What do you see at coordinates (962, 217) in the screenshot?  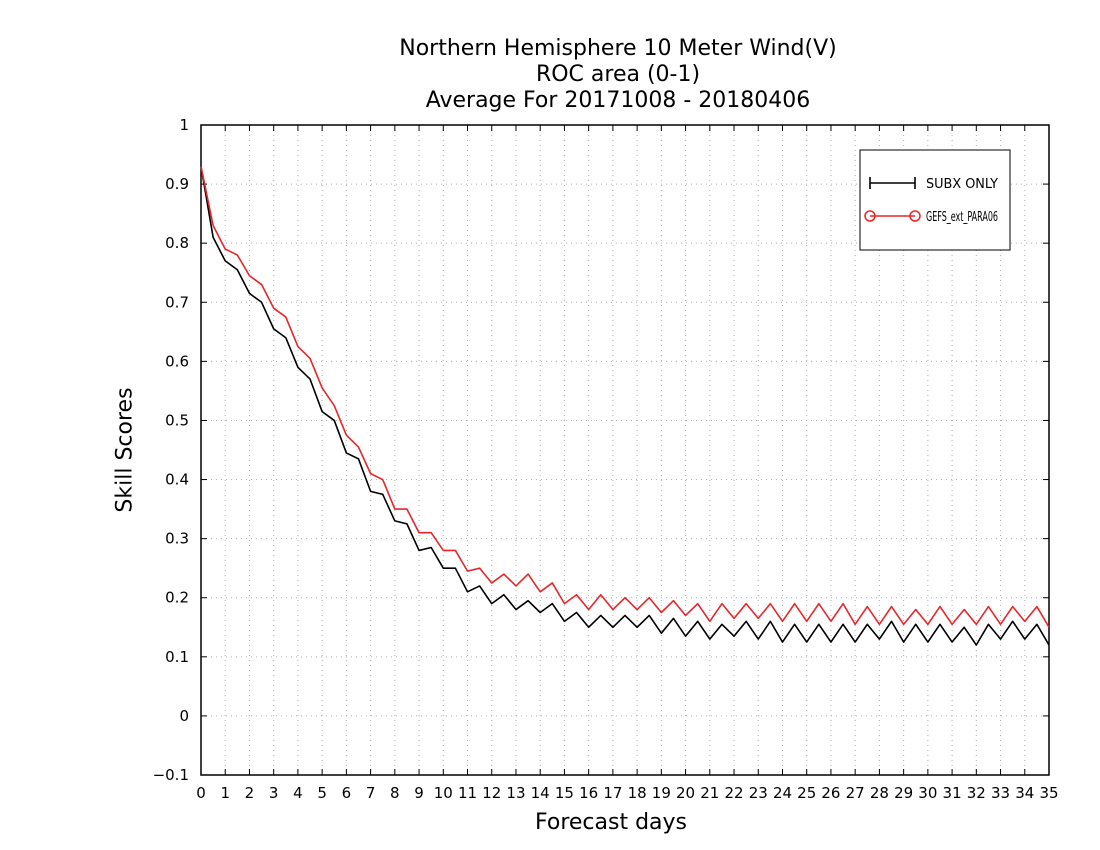 I see `legend-label: GEFS_ext_PARA06` at bounding box center [962, 217].